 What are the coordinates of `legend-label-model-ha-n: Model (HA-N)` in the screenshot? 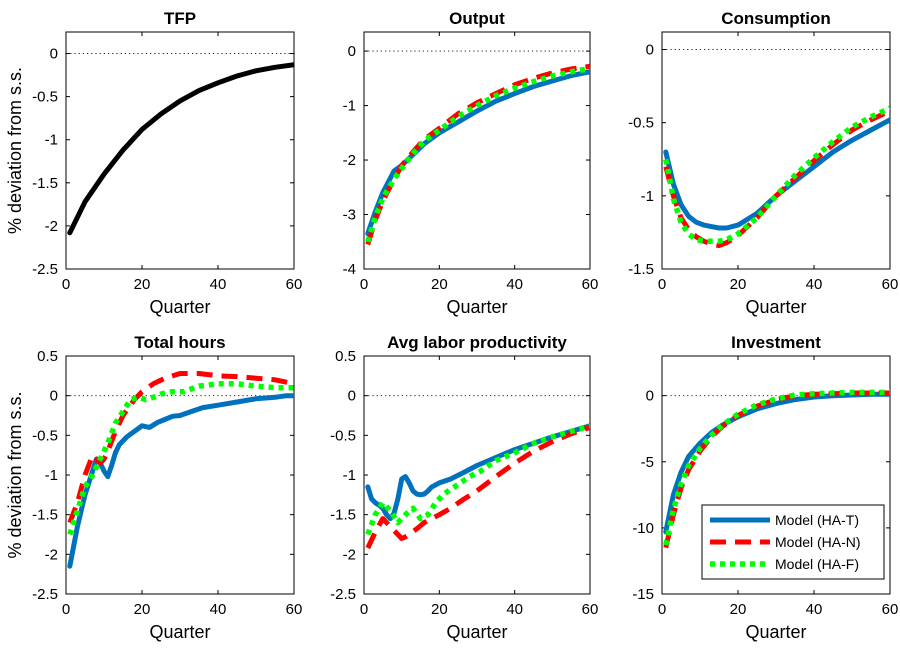 It's located at (818, 542).